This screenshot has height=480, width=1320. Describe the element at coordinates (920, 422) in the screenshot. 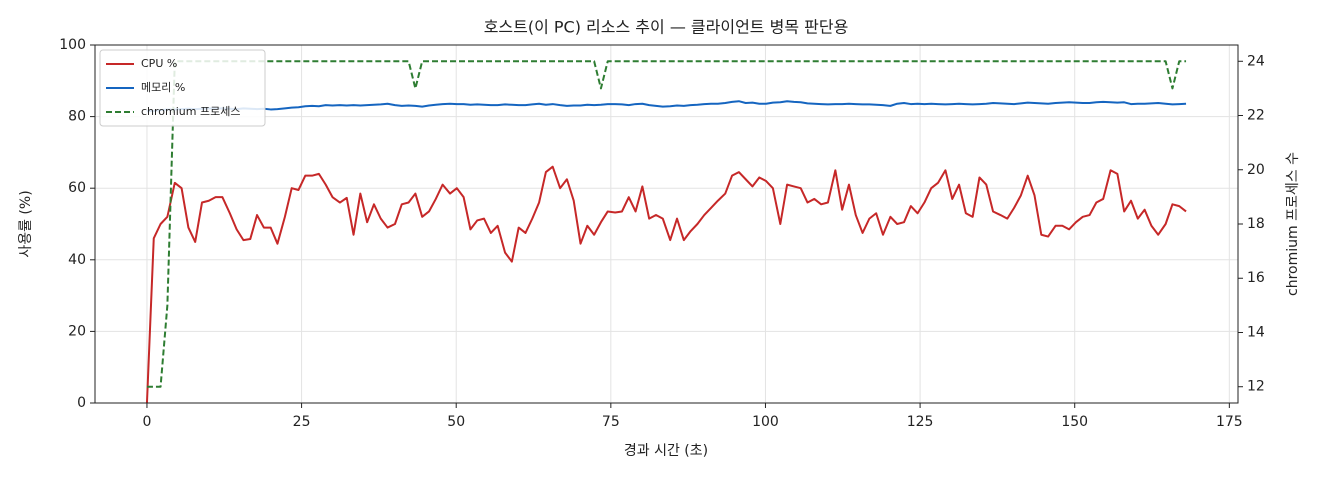

I see `x-tick-label: 125` at that location.